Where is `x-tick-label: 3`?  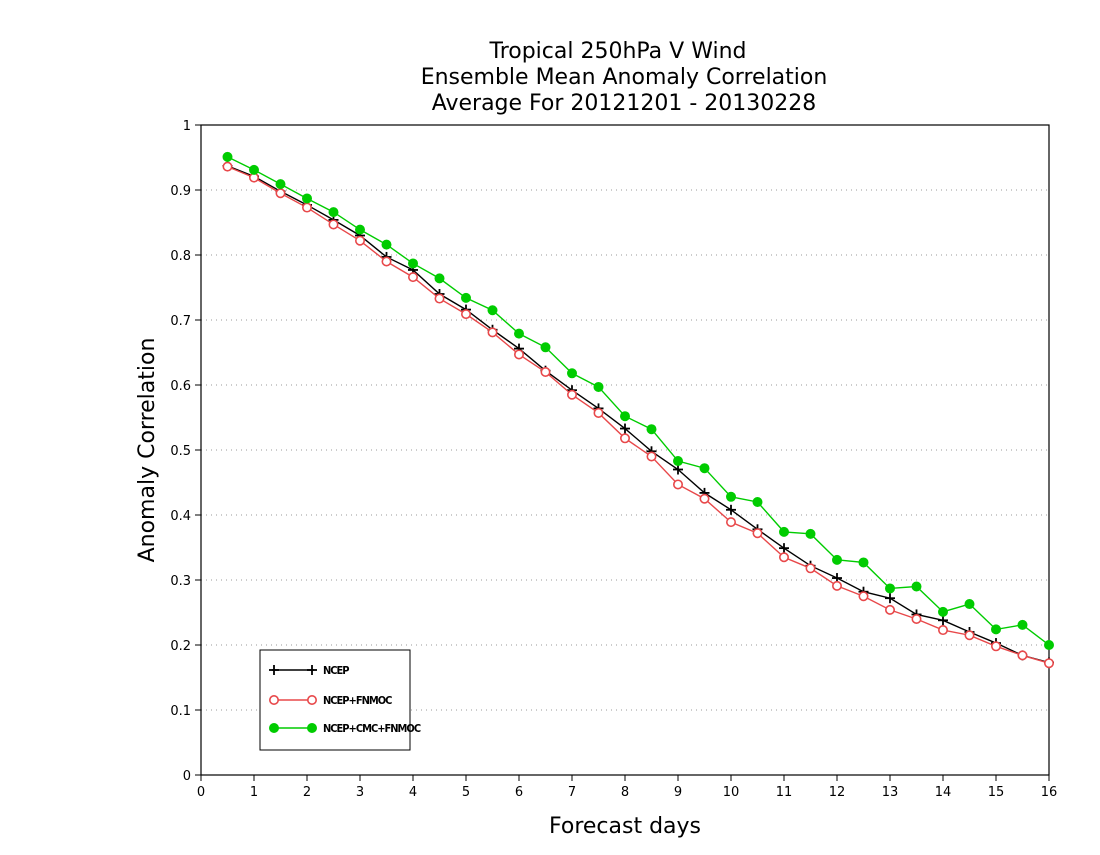
x-tick-label: 3 is located at coordinates (360, 792).